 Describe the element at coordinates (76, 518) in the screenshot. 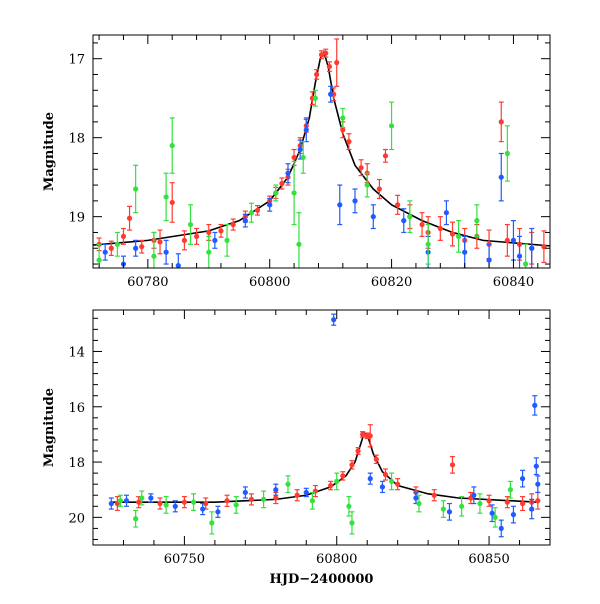

I see `y-tick-label: 20` at that location.